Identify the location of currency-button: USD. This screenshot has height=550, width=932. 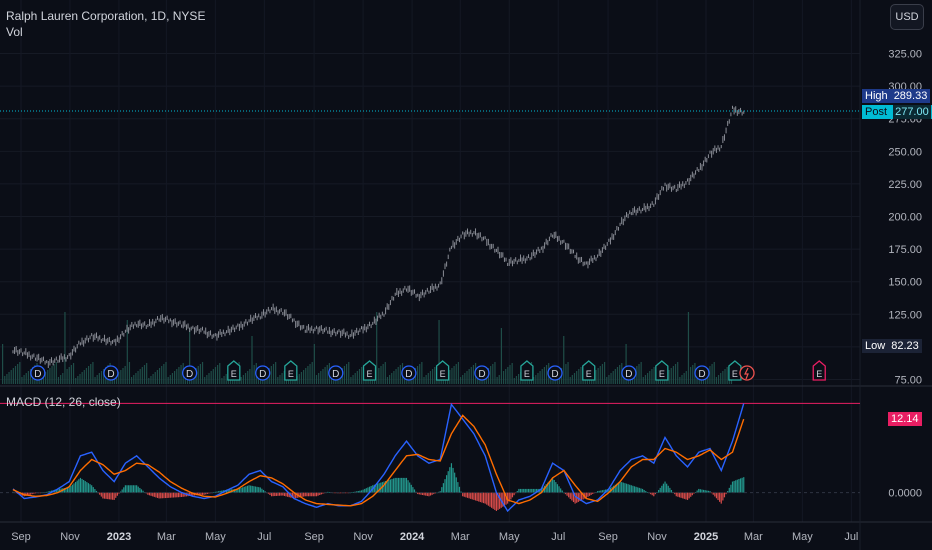
(907, 17).